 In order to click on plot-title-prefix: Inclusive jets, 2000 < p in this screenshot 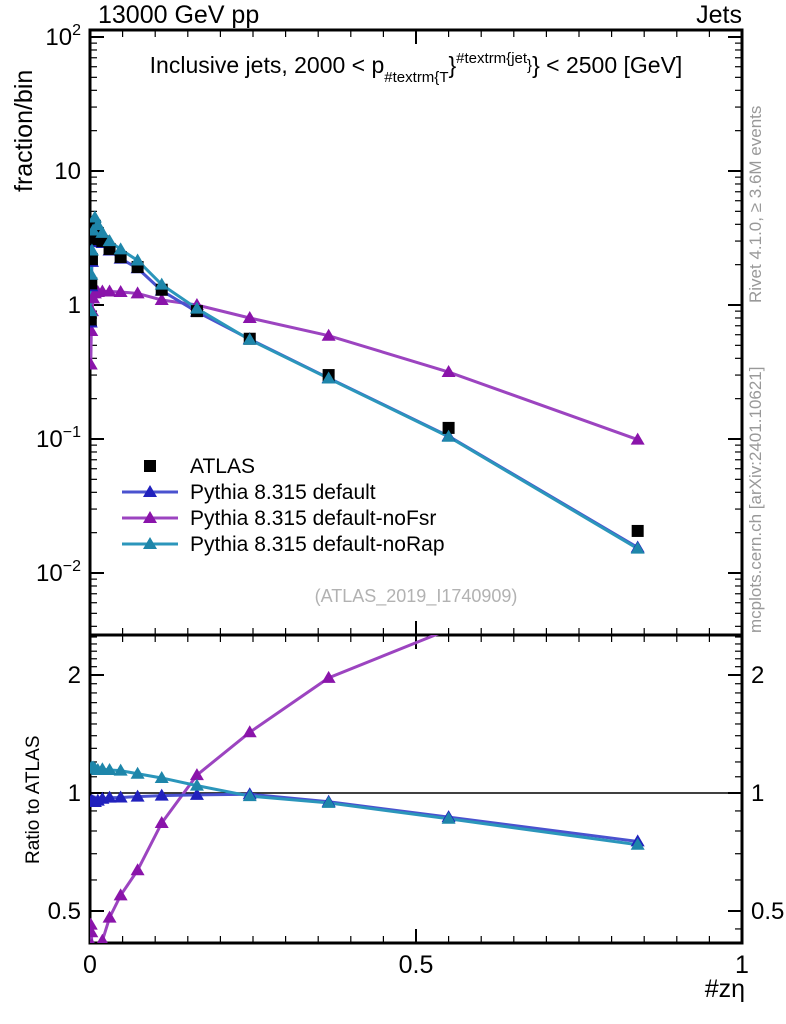, I will do `click(267, 65)`.